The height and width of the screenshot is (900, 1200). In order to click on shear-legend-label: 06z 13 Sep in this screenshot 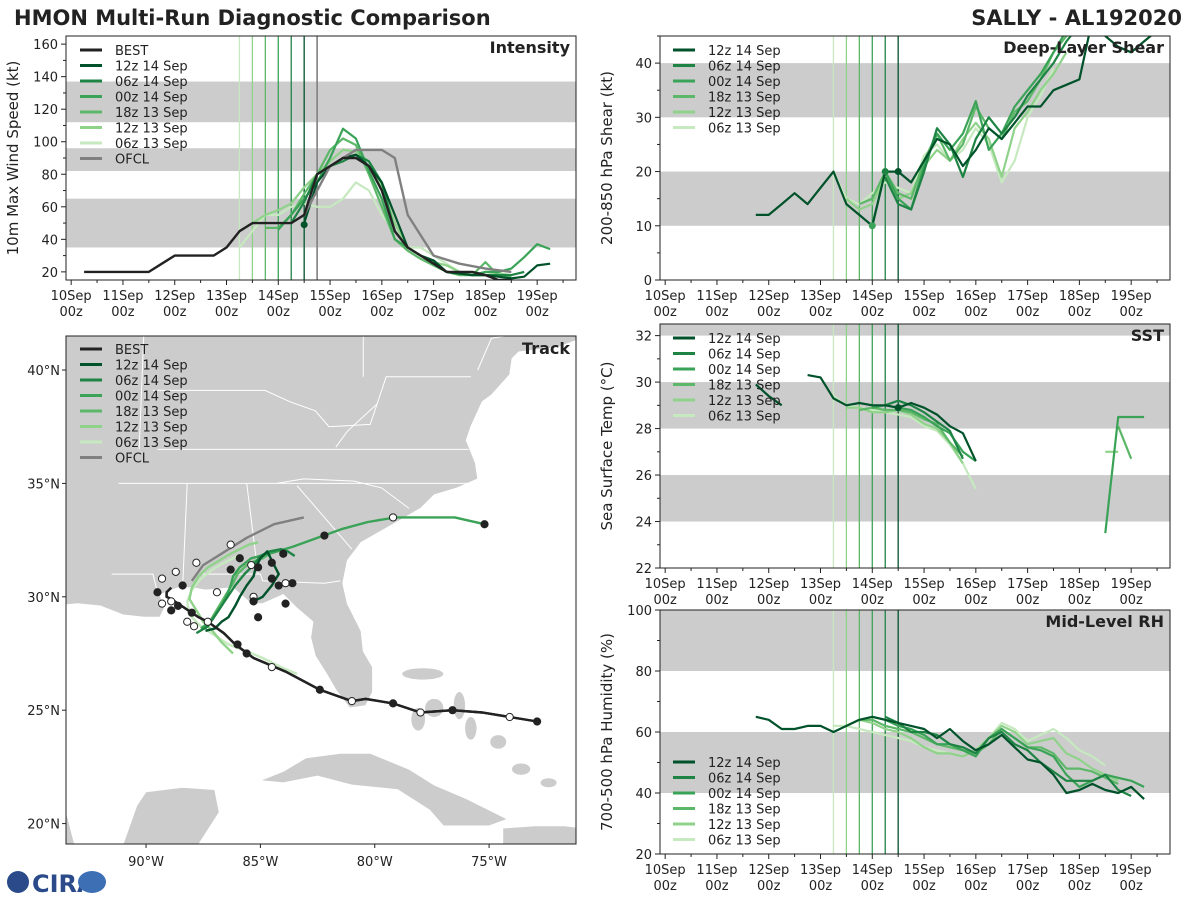, I will do `click(744, 129)`.